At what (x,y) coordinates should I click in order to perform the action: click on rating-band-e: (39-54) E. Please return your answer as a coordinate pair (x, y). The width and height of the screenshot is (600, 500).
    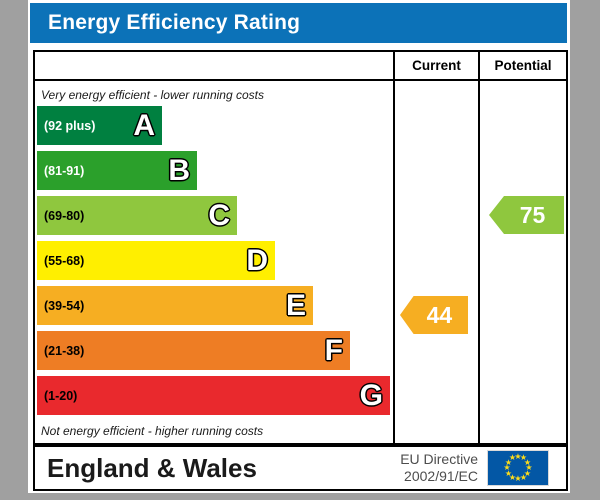
    Looking at the image, I should click on (175, 305).